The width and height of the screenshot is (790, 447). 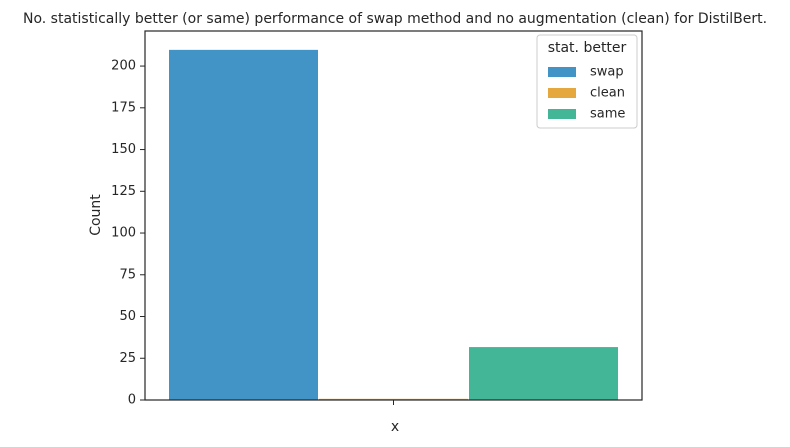 I want to click on legend-swatch-same, so click(x=562, y=114).